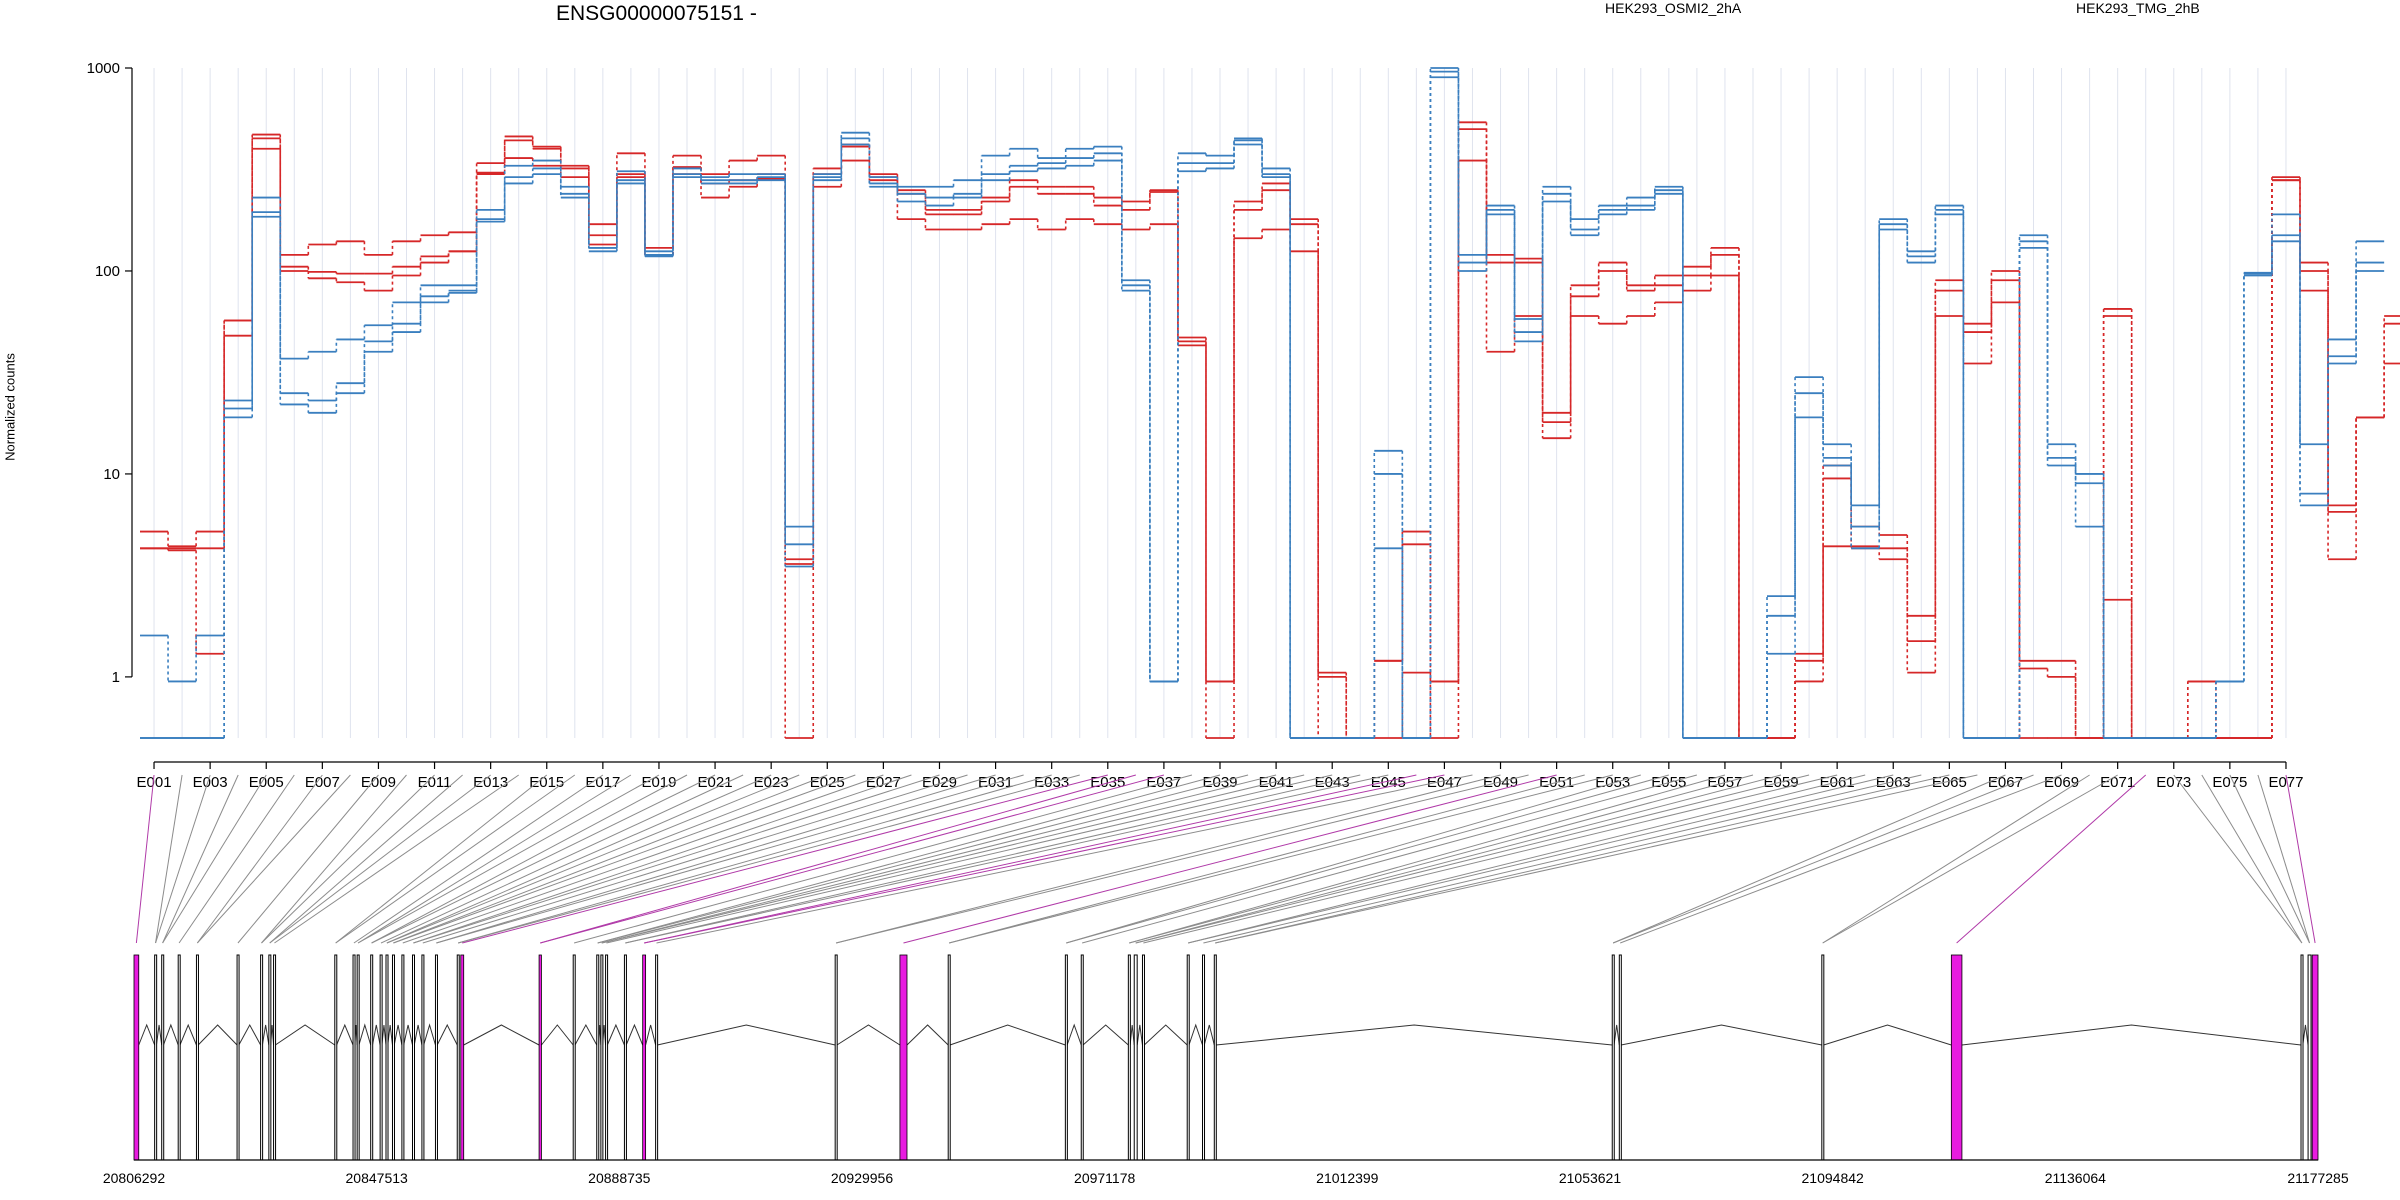 This screenshot has height=1200, width=2400. Describe the element at coordinates (2173, 782) in the screenshot. I see `x-tick-label: E073` at that location.